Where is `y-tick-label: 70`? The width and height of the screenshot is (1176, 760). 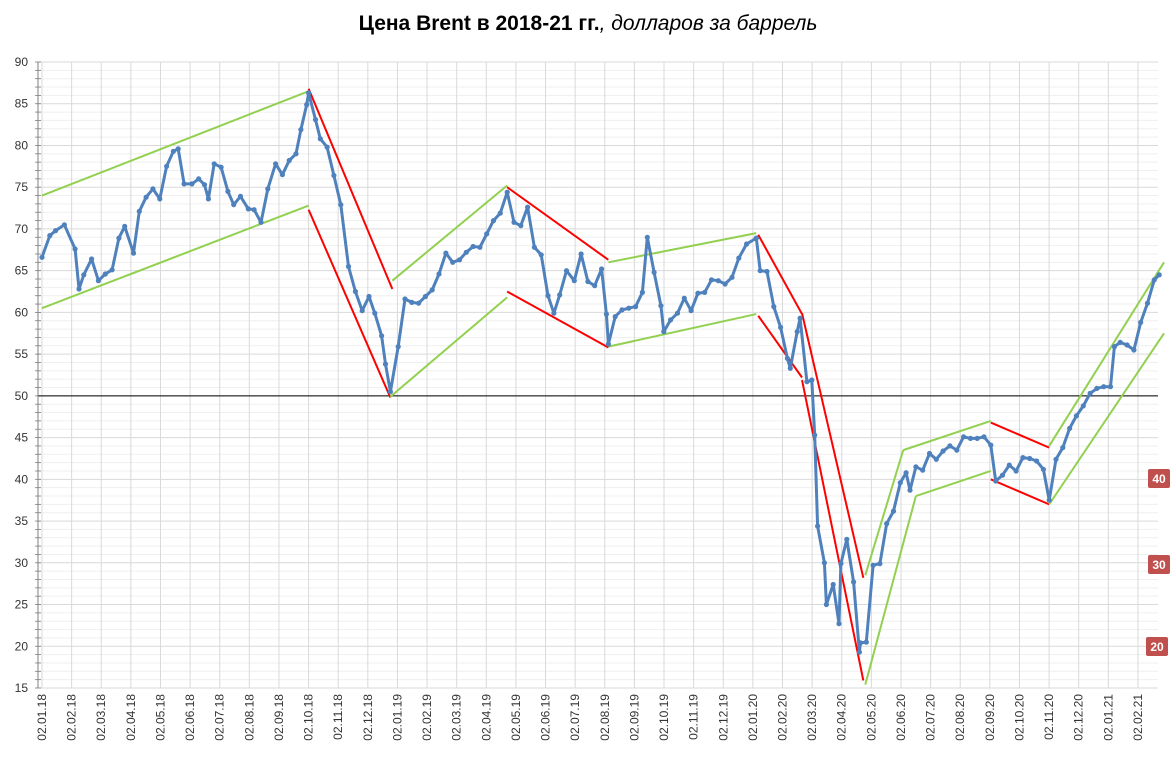 y-tick-label: 70 is located at coordinates (22, 229).